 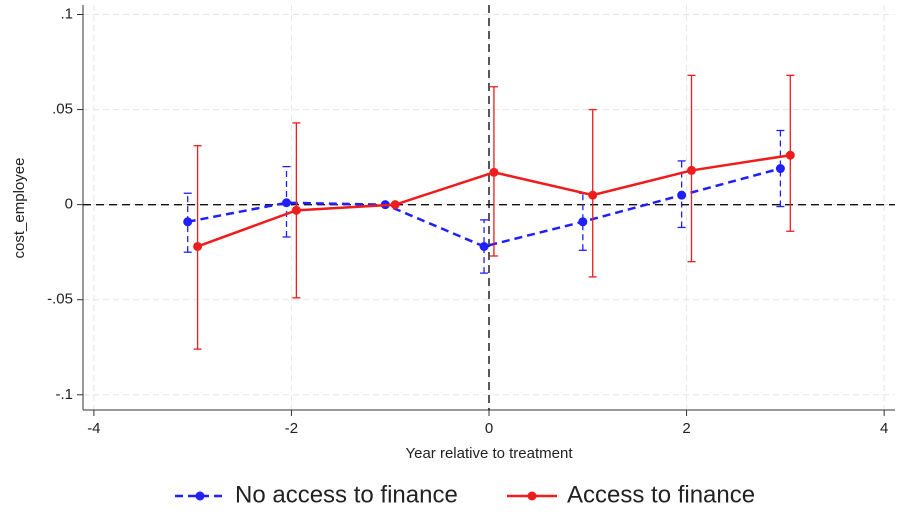 What do you see at coordinates (346, 494) in the screenshot?
I see `legend-label: No access to finance` at bounding box center [346, 494].